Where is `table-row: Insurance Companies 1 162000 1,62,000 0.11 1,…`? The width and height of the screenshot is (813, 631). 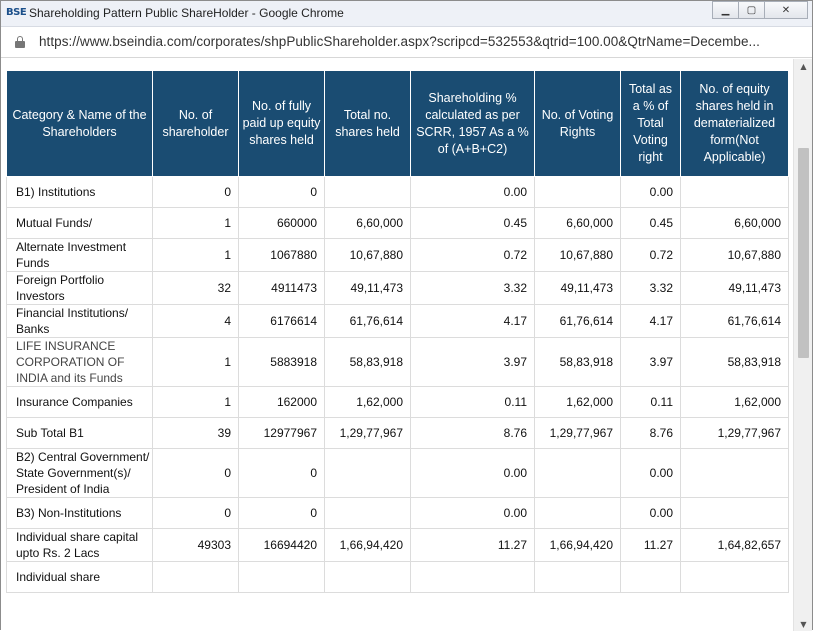
table-row: Insurance Companies 1 162000 1,62,000 0.11 1,… is located at coordinates (397, 402).